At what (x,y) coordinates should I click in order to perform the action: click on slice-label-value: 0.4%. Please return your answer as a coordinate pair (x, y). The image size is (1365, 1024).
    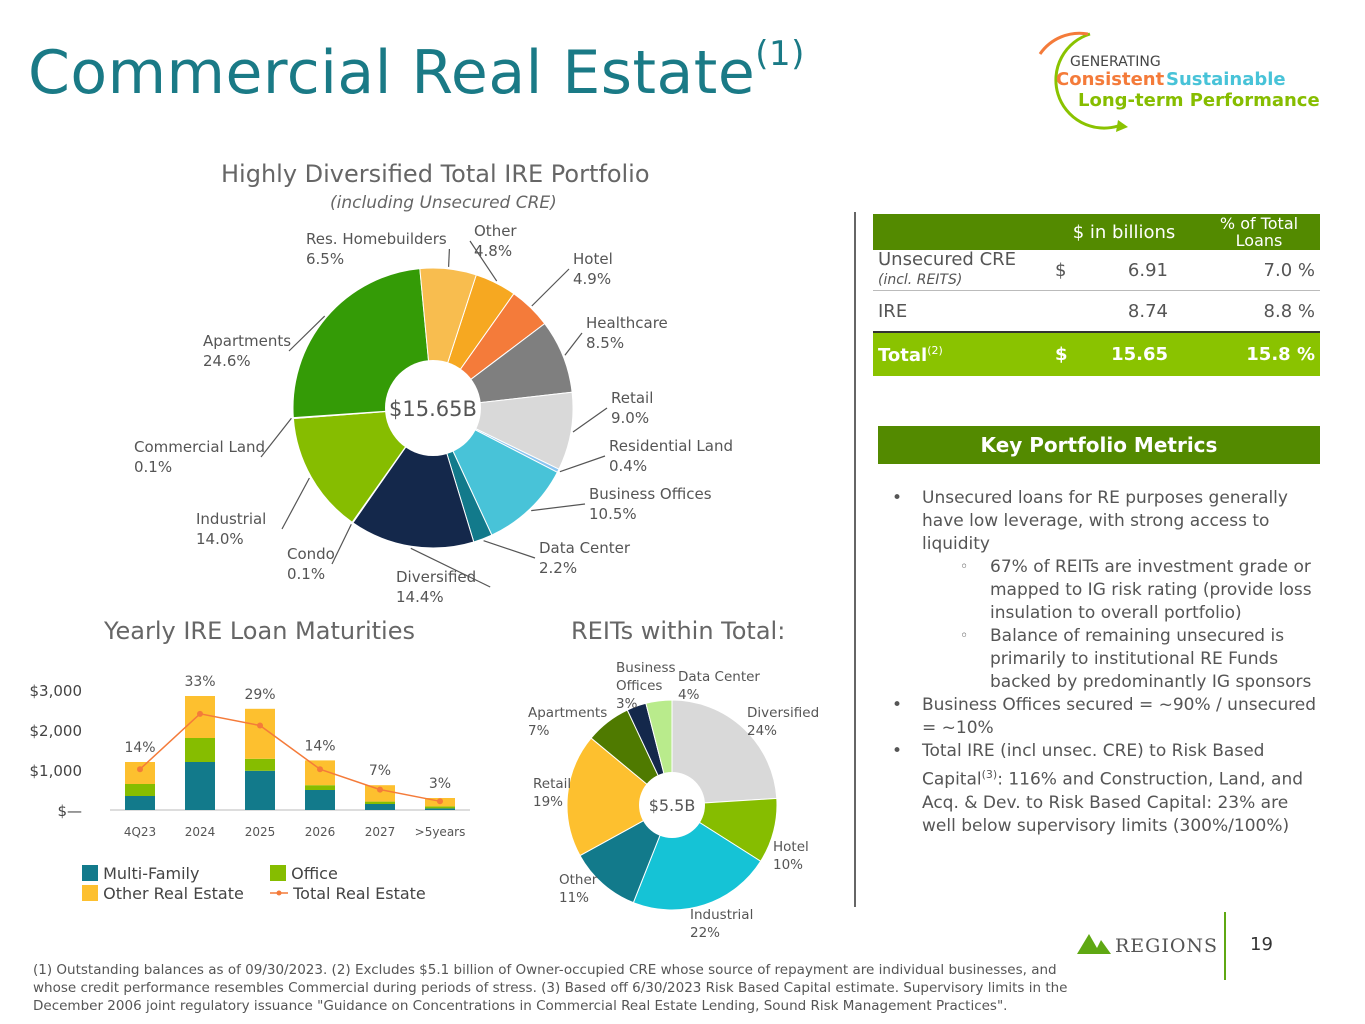
    Looking at the image, I should click on (628, 466).